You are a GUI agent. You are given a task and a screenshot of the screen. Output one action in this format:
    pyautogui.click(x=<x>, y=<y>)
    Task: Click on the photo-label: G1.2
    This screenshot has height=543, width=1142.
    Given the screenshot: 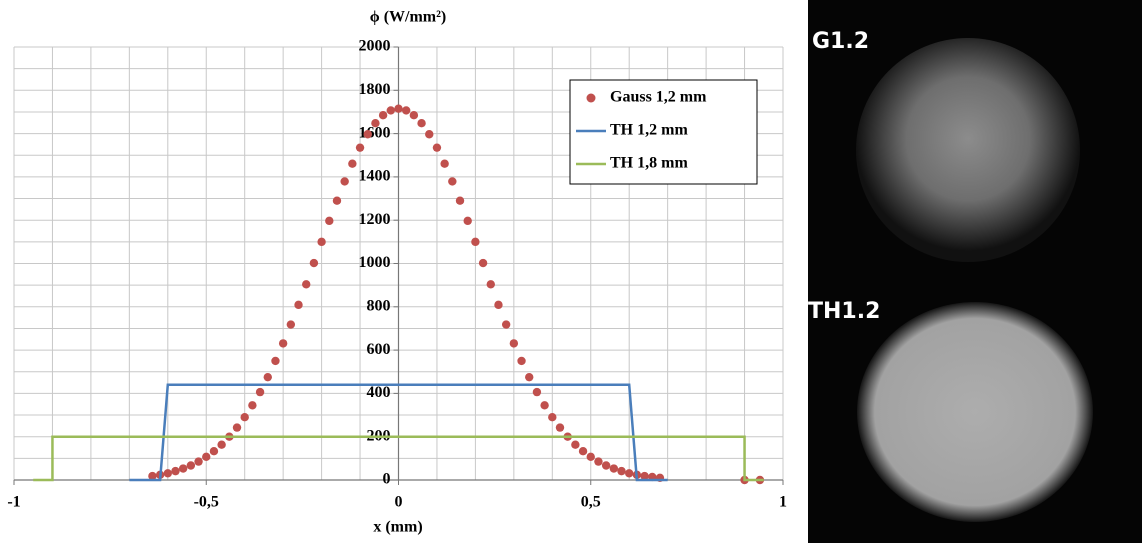 What is the action you would take?
    pyautogui.click(x=840, y=41)
    